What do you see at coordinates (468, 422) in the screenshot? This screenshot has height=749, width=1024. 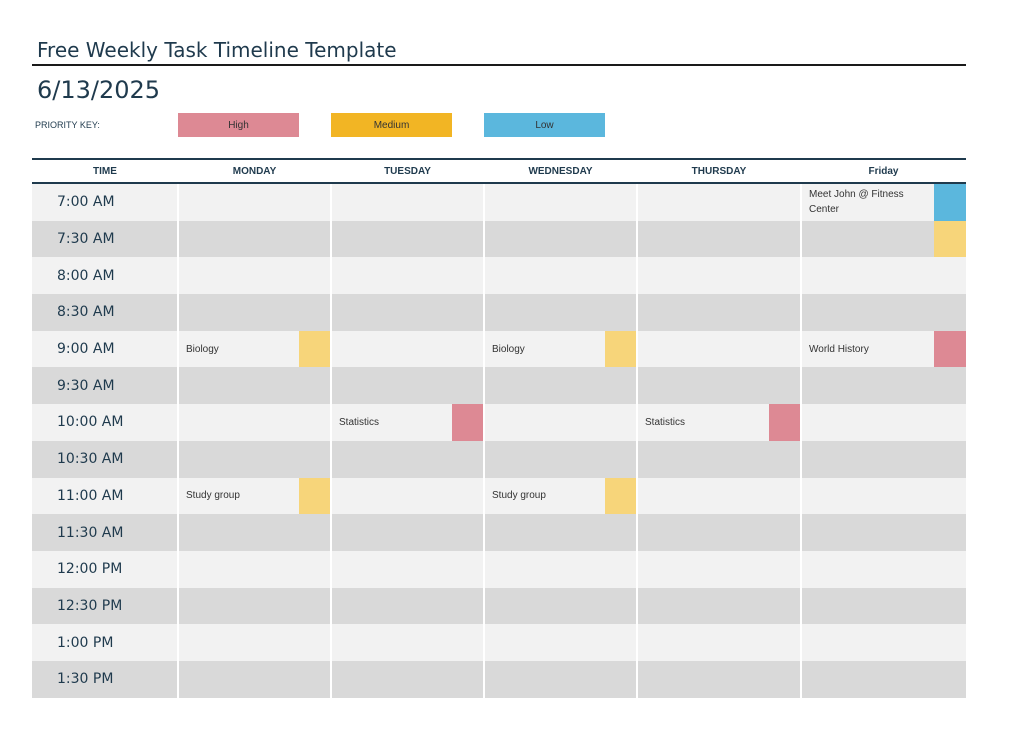 I see `priority-marker-high` at bounding box center [468, 422].